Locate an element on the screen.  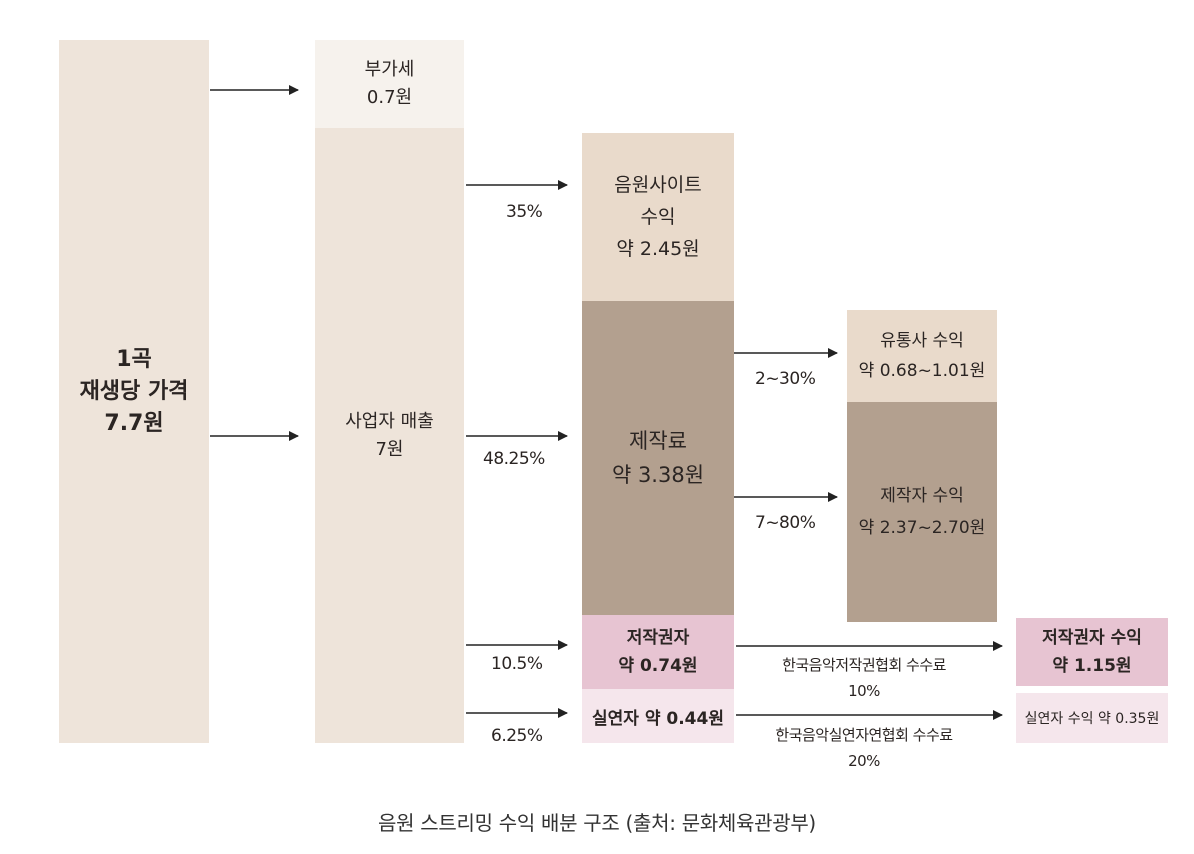
copyright-final-box: 저작권자 수익 약 1.15원 is located at coordinates (1092, 652).